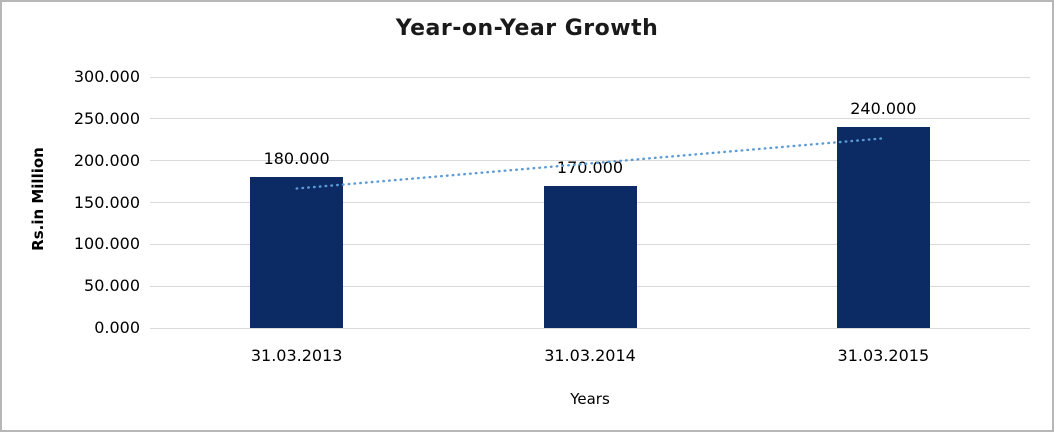 This screenshot has height=432, width=1054. What do you see at coordinates (106, 160) in the screenshot?
I see `y-tick-label: 200.000` at bounding box center [106, 160].